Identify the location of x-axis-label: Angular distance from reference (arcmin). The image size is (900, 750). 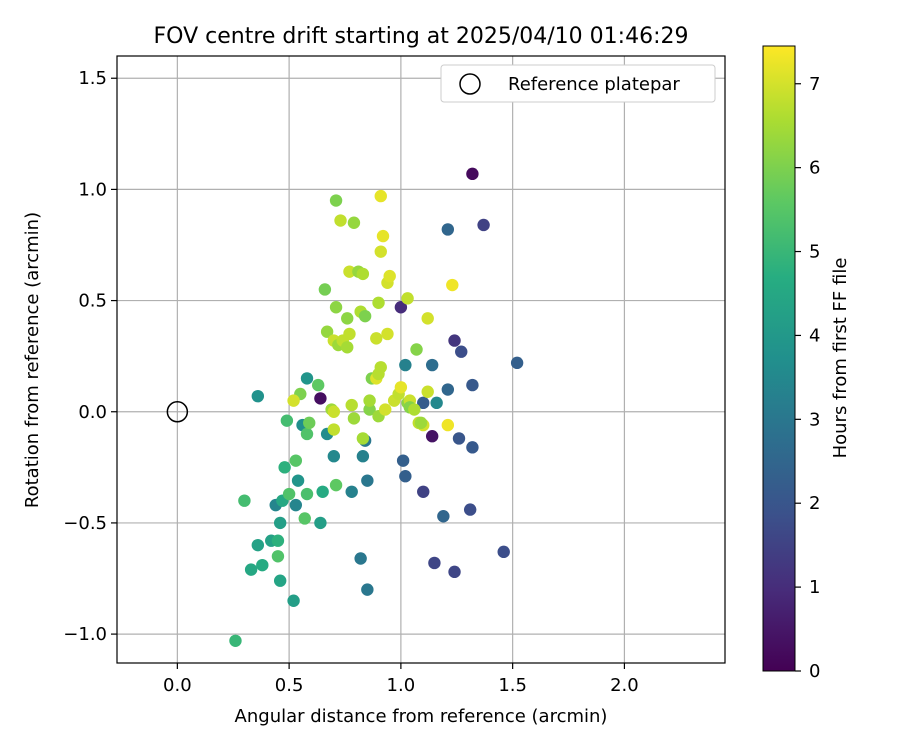
(421, 716).